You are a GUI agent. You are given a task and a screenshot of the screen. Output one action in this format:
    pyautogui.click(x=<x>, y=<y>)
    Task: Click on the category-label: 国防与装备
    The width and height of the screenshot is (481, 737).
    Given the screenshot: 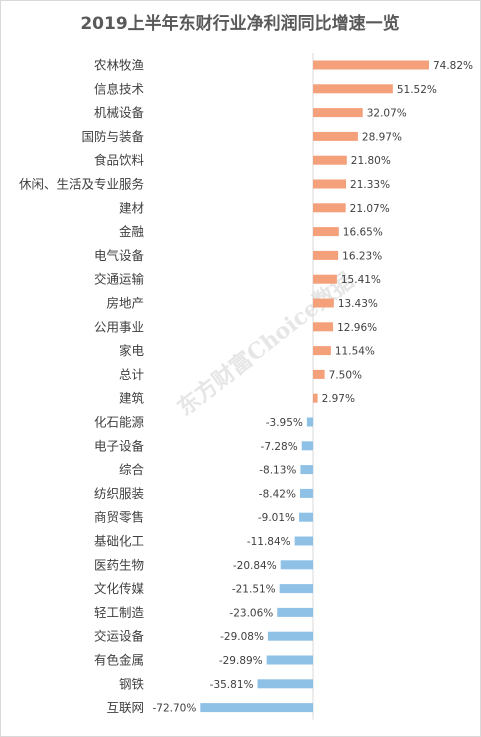 What is the action you would take?
    pyautogui.click(x=112, y=136)
    